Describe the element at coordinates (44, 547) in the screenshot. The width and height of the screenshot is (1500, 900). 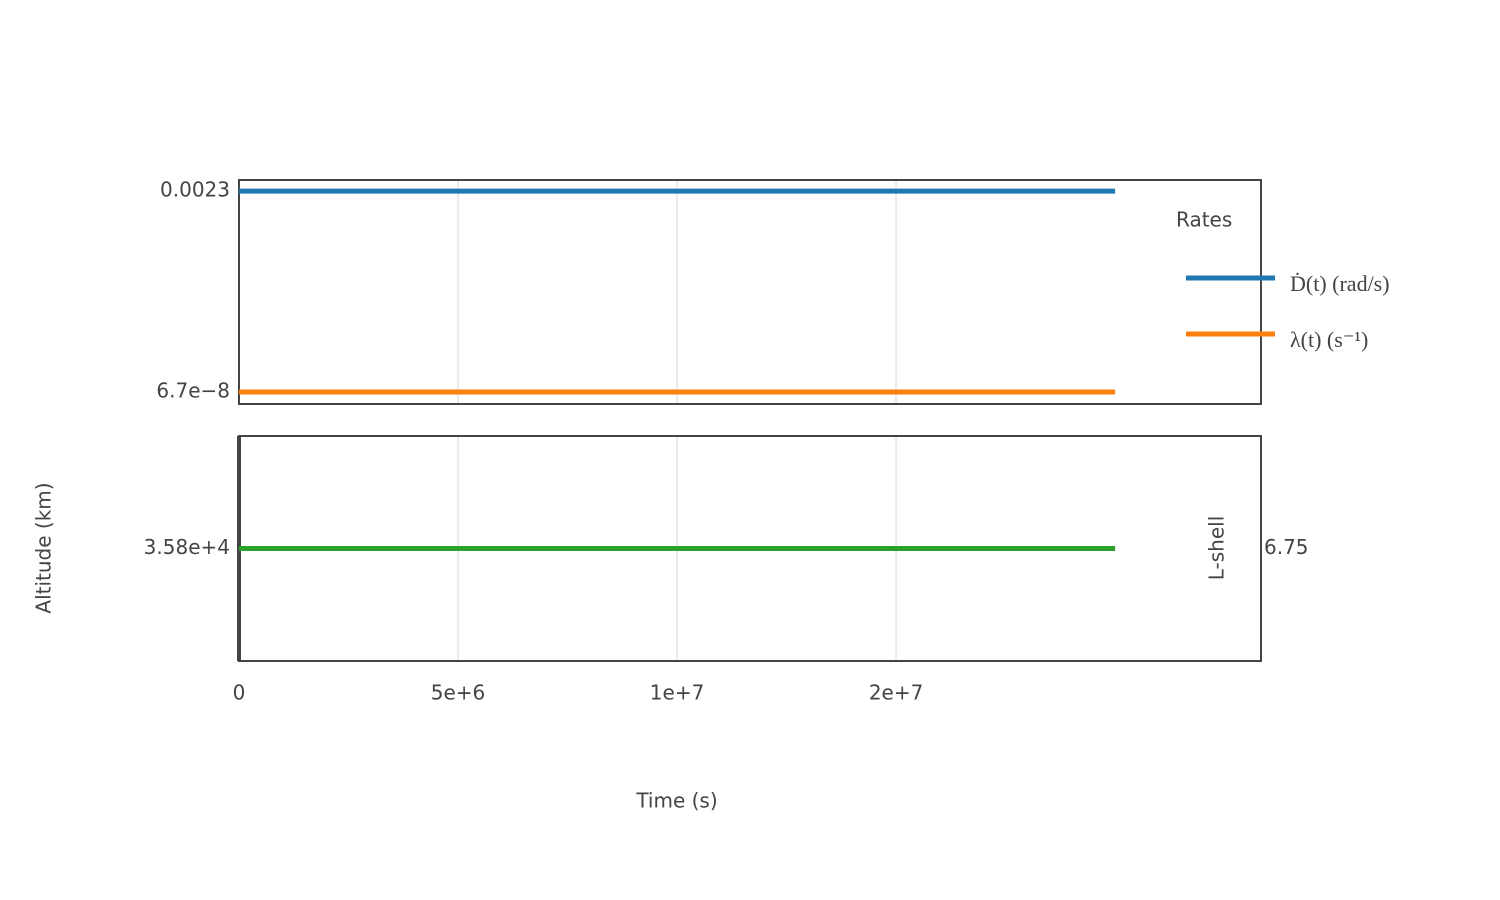
I see `y-axis-title: Altitude (km)` at that location.